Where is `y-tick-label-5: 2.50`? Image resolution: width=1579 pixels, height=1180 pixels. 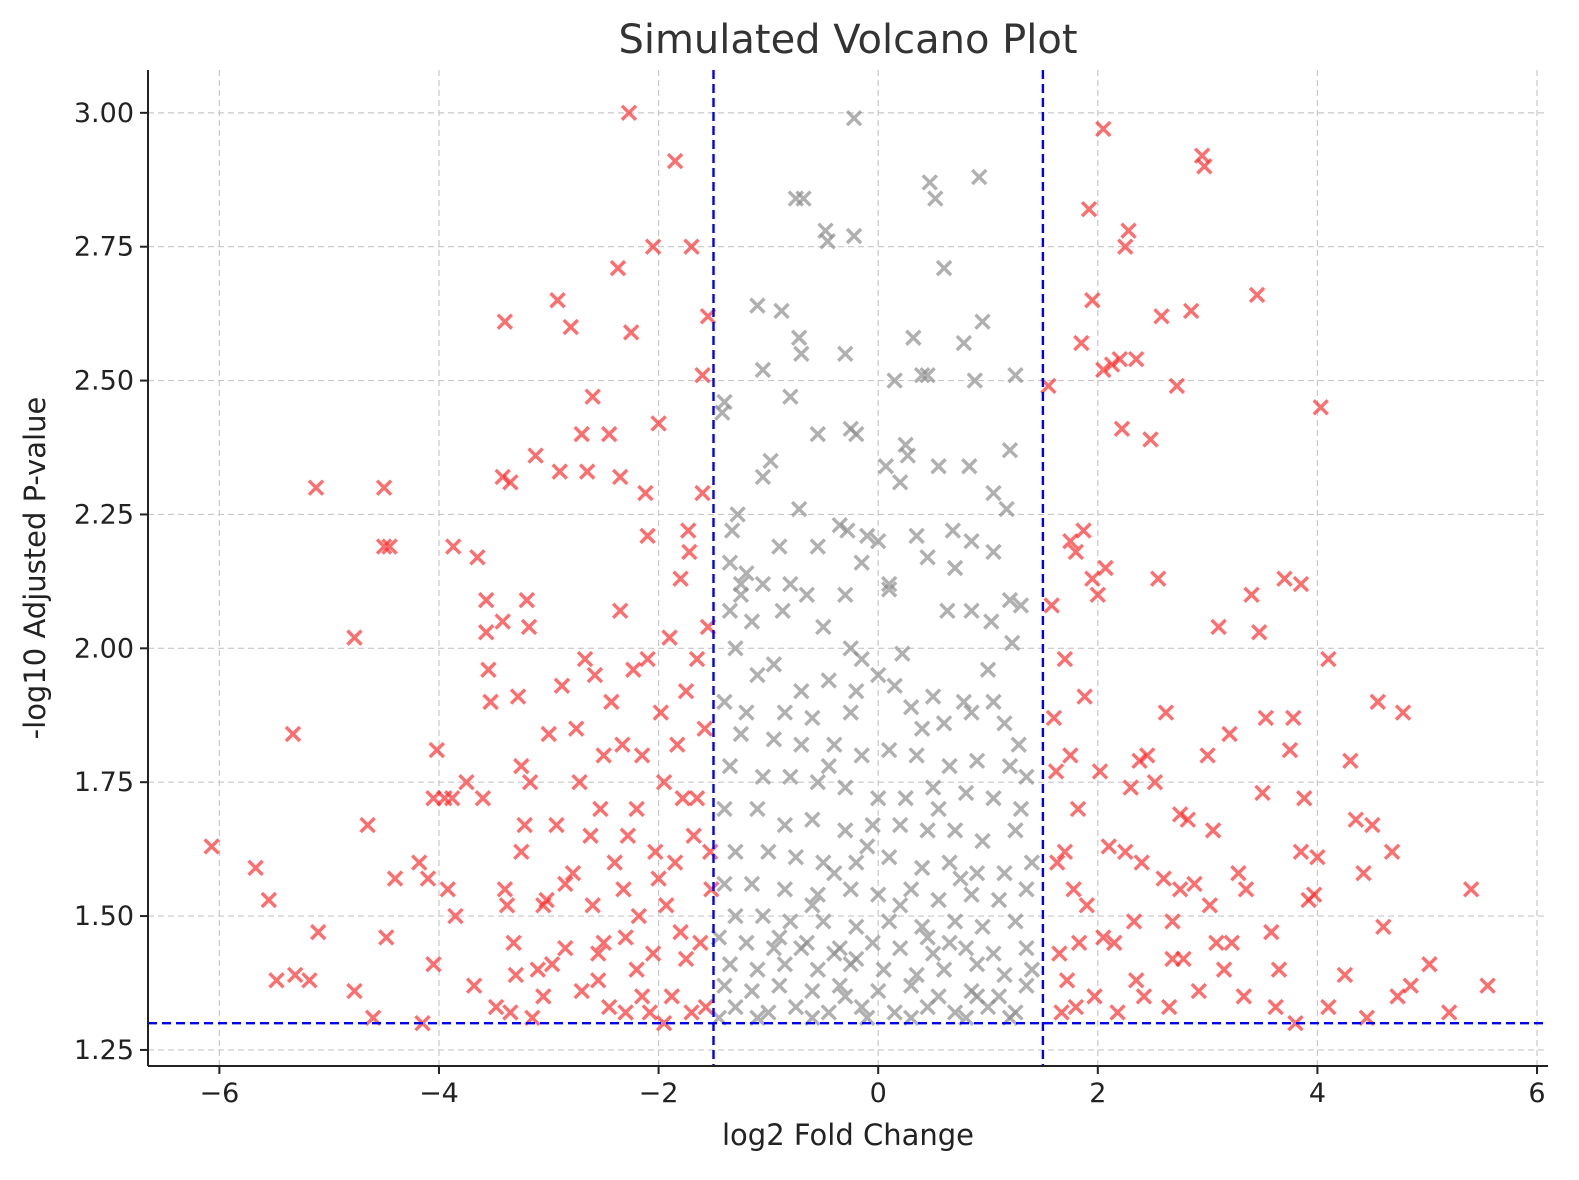
y-tick-label-5: 2.50 is located at coordinates (104, 381).